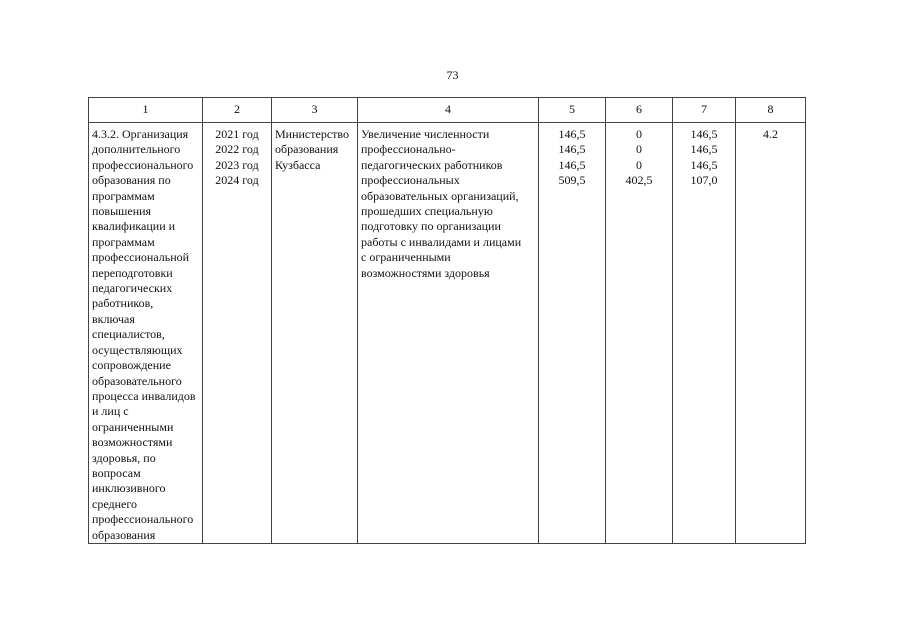 Image resolution: width=905 pixels, height=640 pixels. Describe the element at coordinates (770, 110) in the screenshot. I see `header-col-8: 8` at that location.